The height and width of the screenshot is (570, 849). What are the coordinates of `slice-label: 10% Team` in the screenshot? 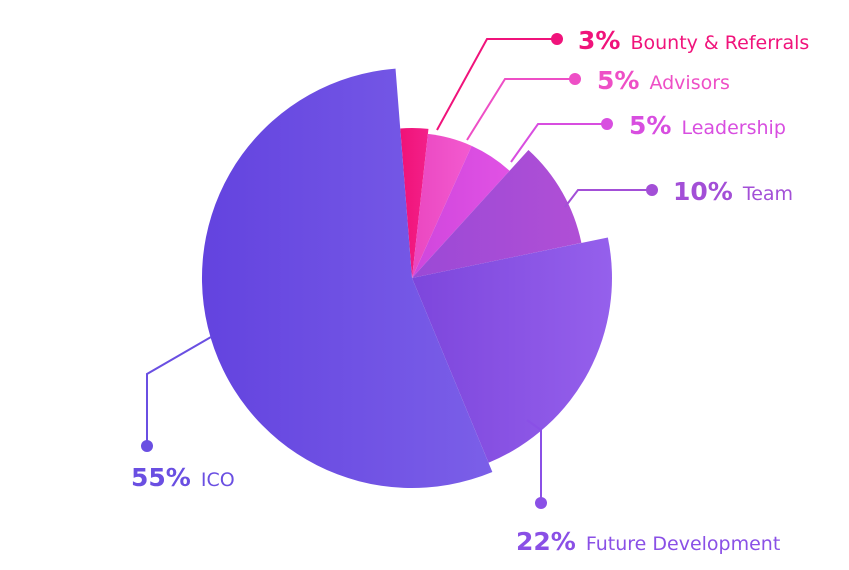 It's located at (733, 191).